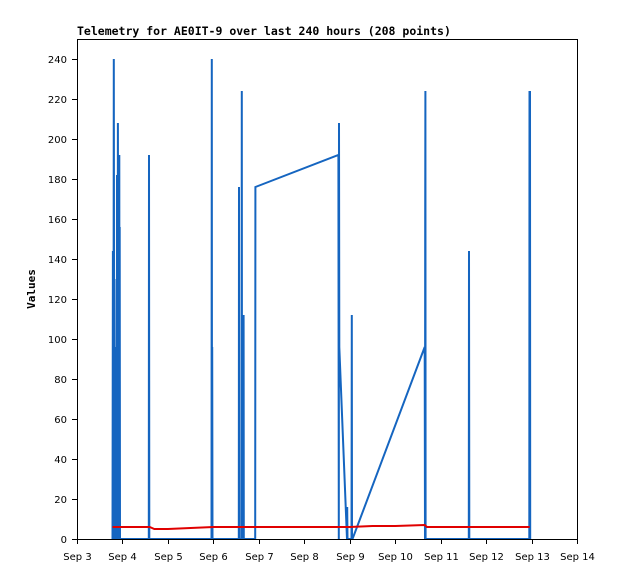 Image resolution: width=618 pixels, height=579 pixels. I want to click on y-axis-ticks: 0 20 40 60 80 100 120 140 160 180 200 220 240, so click(62, 300).